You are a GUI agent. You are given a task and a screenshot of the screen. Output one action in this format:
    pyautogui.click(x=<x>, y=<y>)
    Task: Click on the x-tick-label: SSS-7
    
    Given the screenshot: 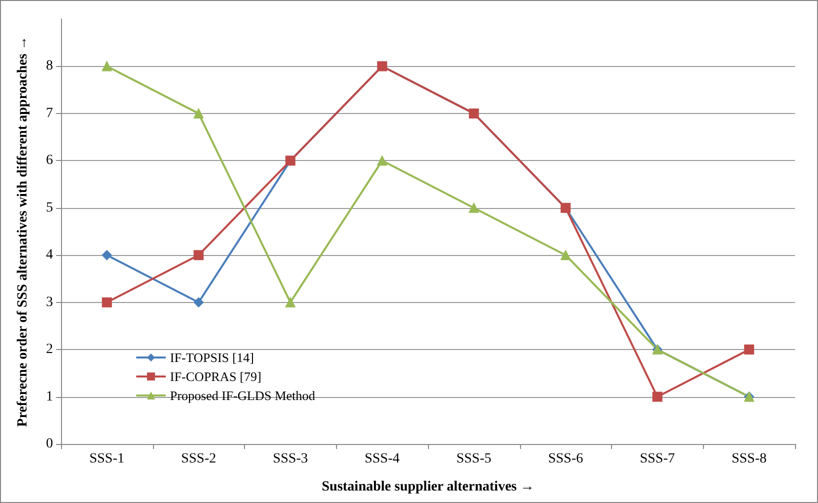 What is the action you would take?
    pyautogui.click(x=657, y=459)
    